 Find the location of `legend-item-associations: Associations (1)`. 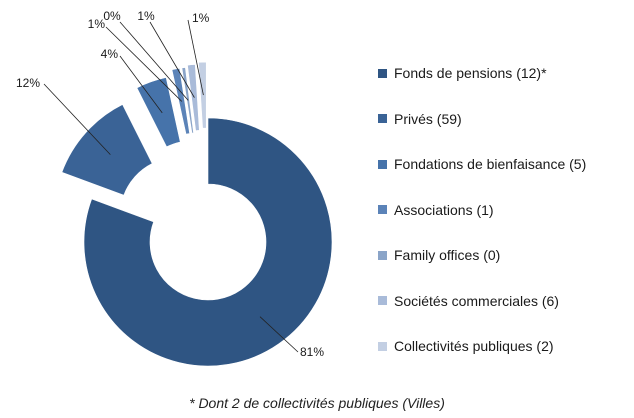

legend-item-associations: Associations (1) is located at coordinates (503, 210).